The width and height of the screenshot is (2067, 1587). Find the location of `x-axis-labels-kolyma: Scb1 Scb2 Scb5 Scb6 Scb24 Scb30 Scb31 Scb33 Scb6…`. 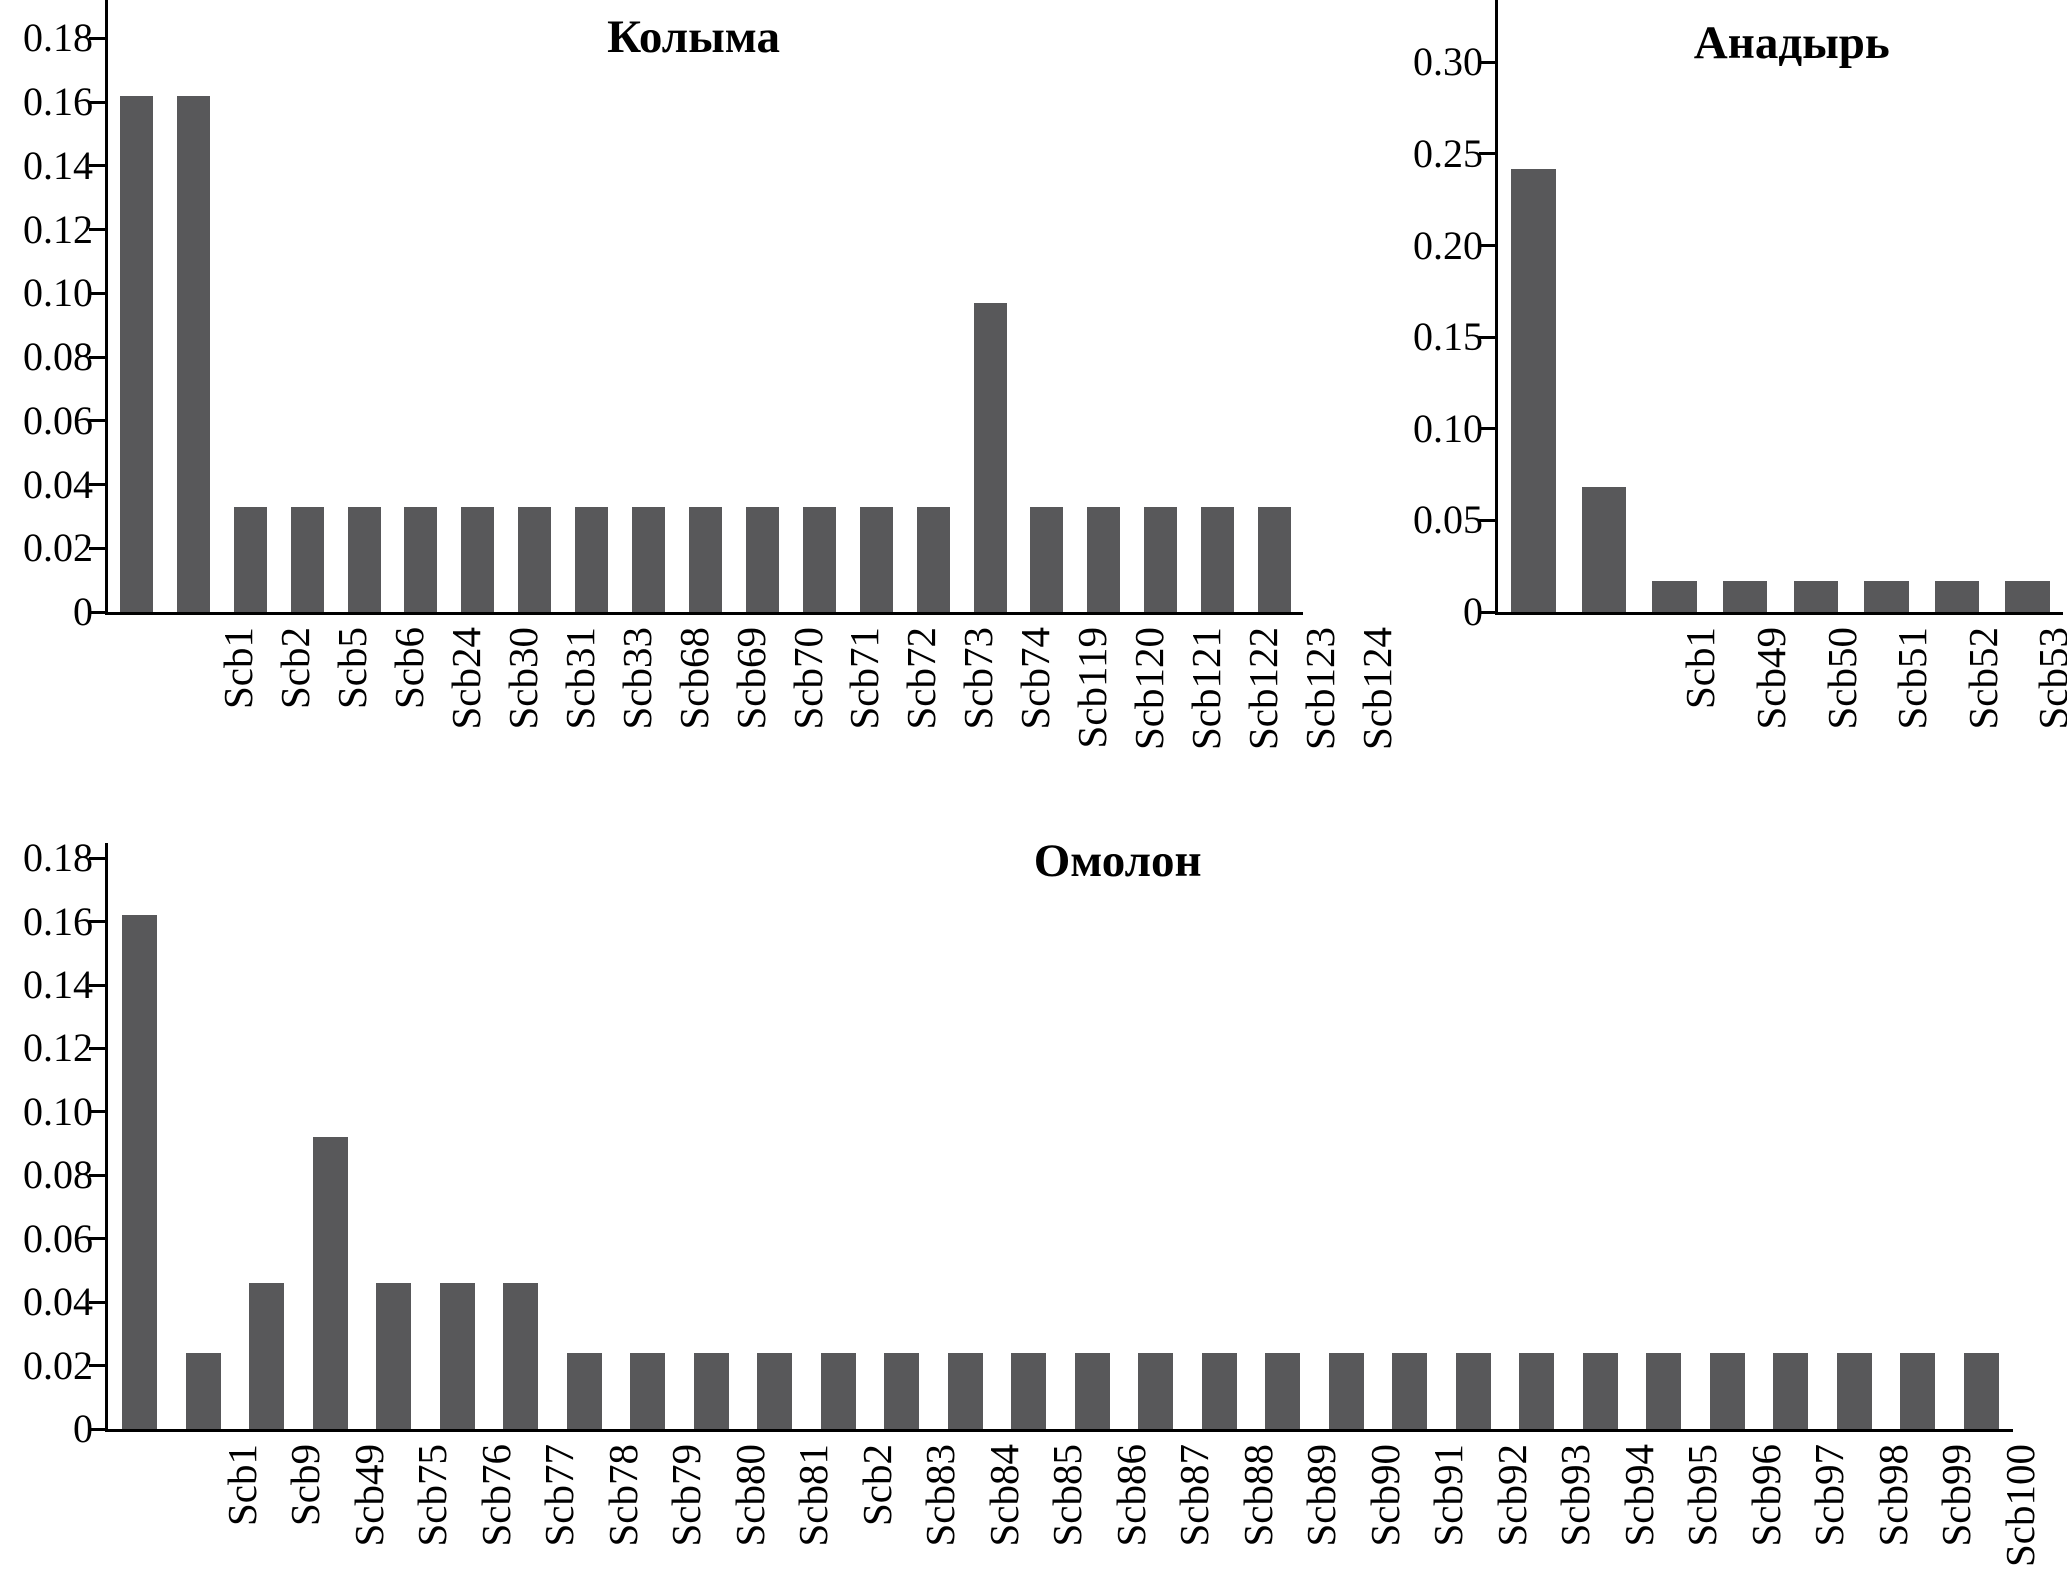

x-axis-labels-kolyma: Scb1 Scb2 Scb5 Scb6 Scb24 Scb30 Scb31 Scb33 Scb6… is located at coordinates (807, 706).